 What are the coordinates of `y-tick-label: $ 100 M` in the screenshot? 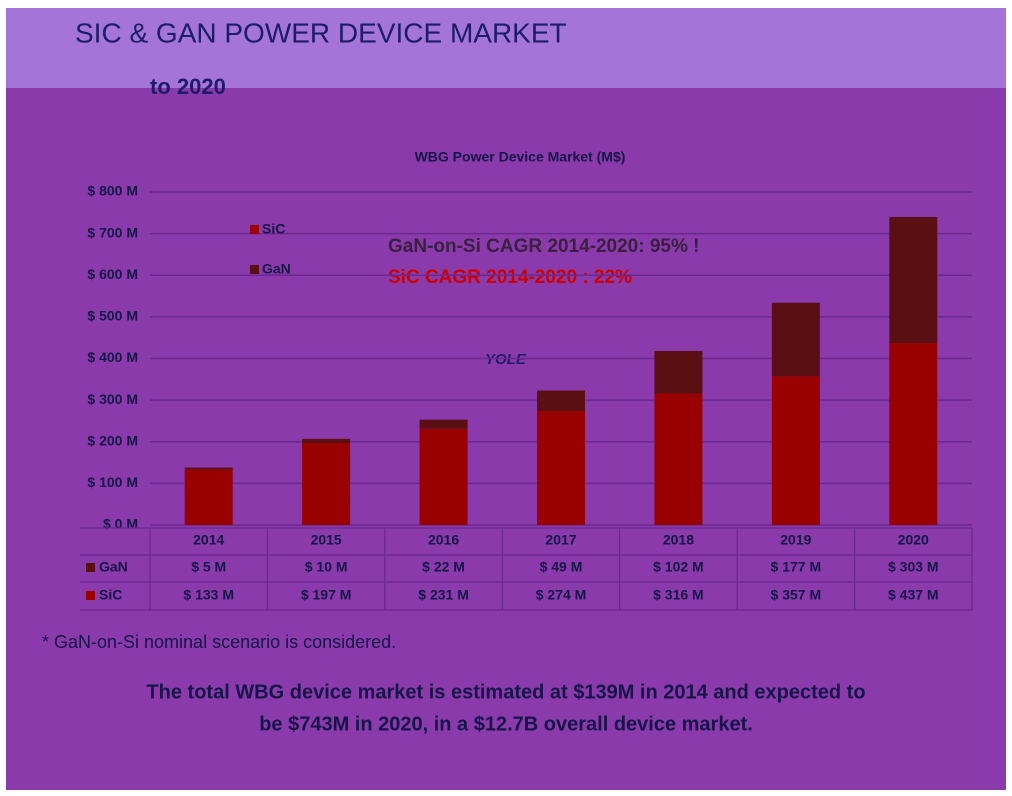 It's located at (112, 482).